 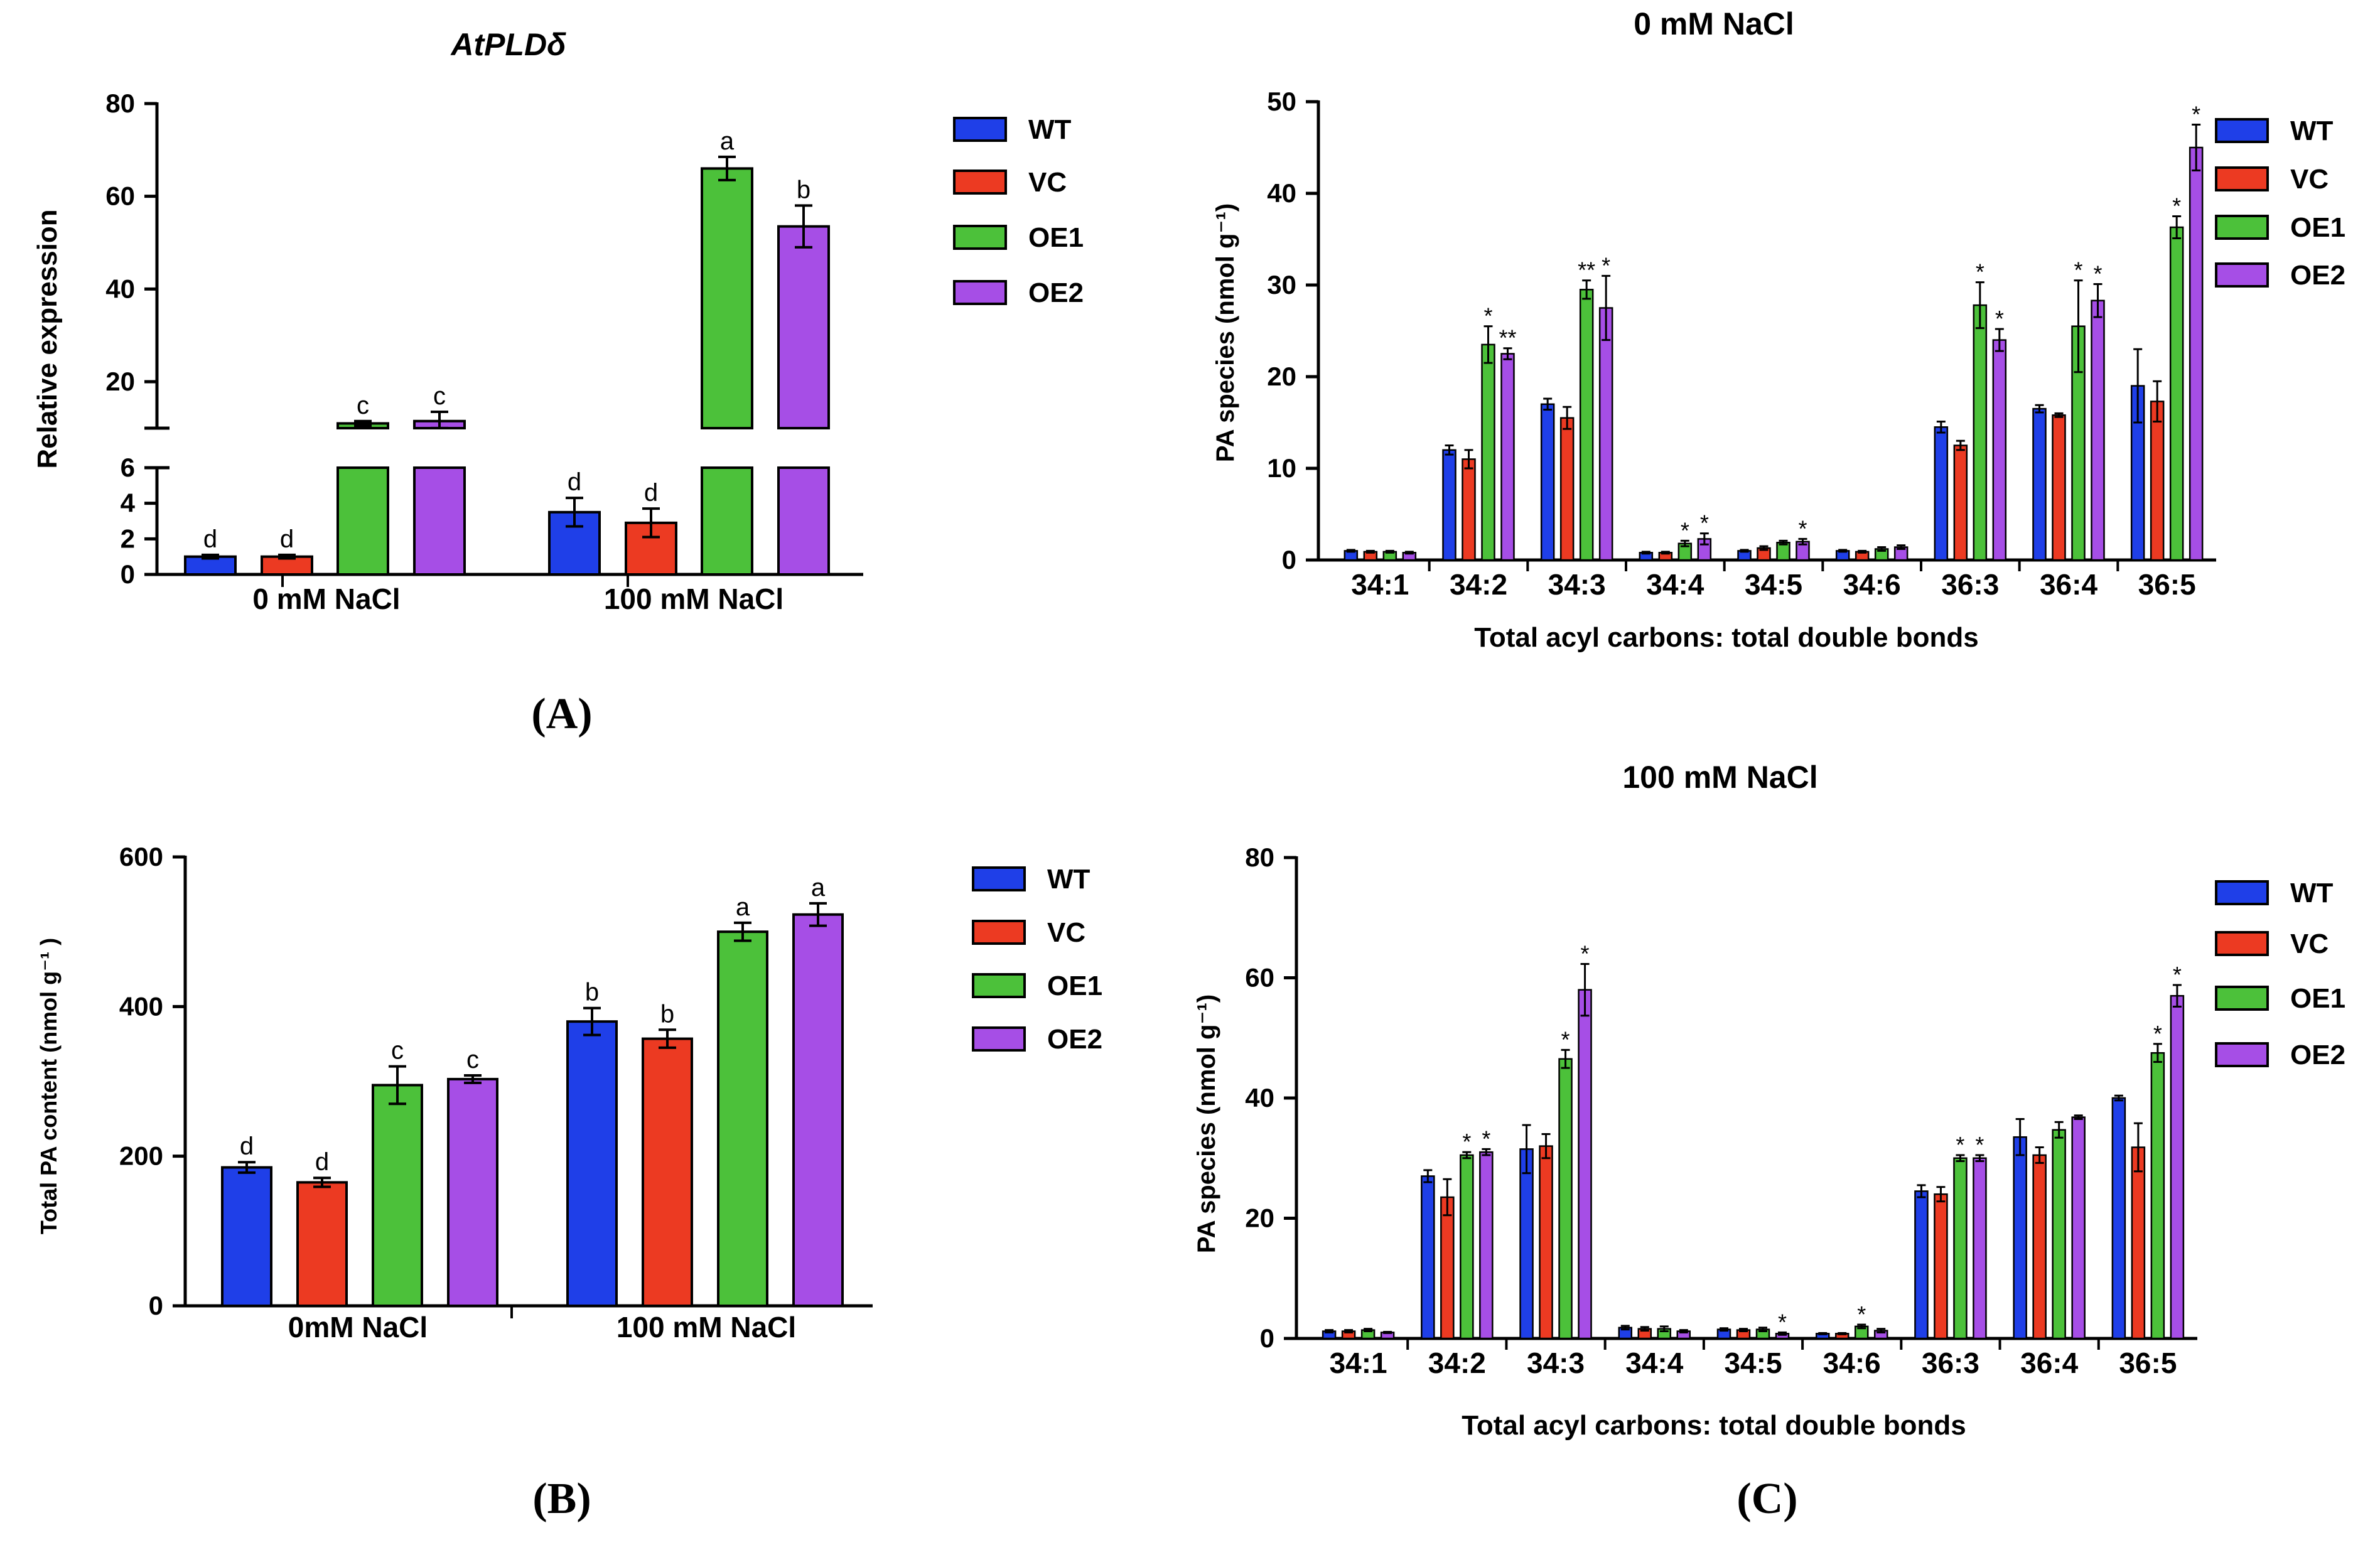 I want to click on legend-b-swatch-WT, so click(x=999, y=879).